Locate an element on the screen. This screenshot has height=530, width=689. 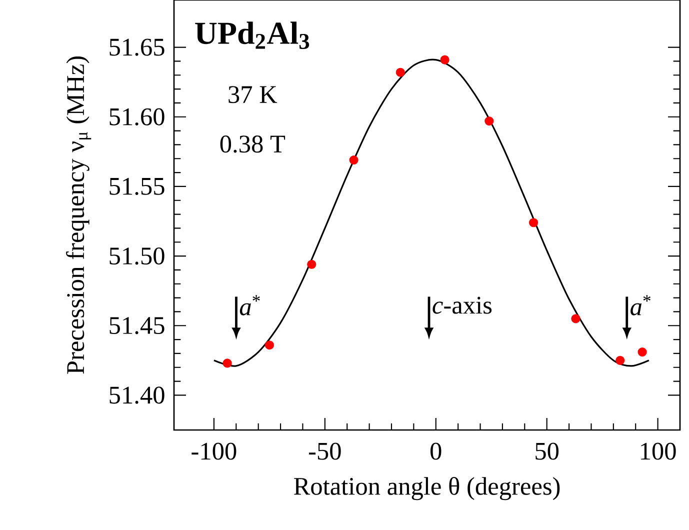
x-tick-label: -100 is located at coordinates (214, 451).